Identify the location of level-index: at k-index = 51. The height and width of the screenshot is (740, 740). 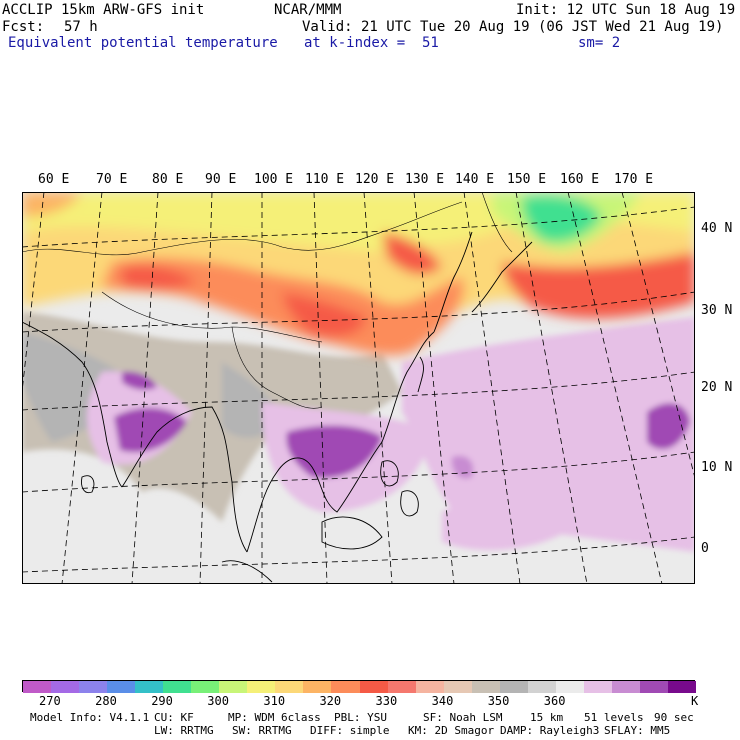
(371, 43).